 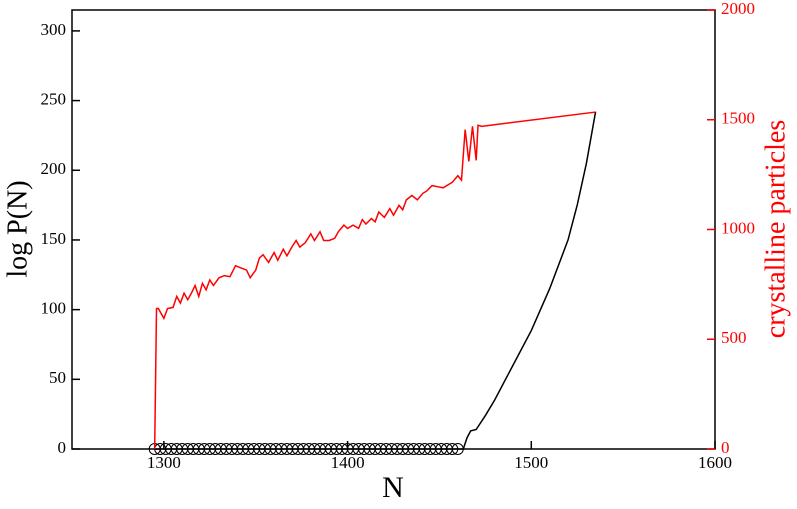 What do you see at coordinates (738, 227) in the screenshot?
I see `y2-tick-label: 1000` at bounding box center [738, 227].